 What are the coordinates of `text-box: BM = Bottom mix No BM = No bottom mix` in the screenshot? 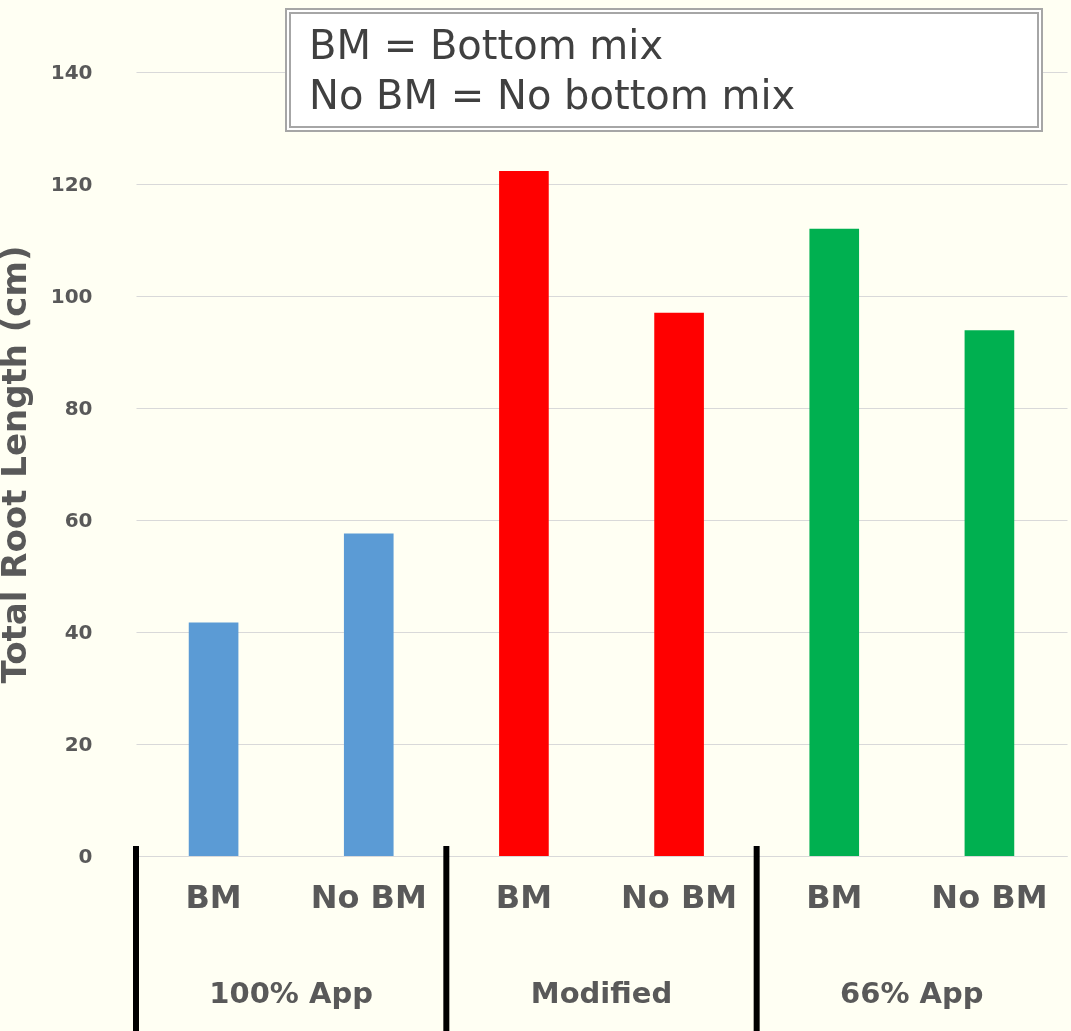 It's located at (664, 70).